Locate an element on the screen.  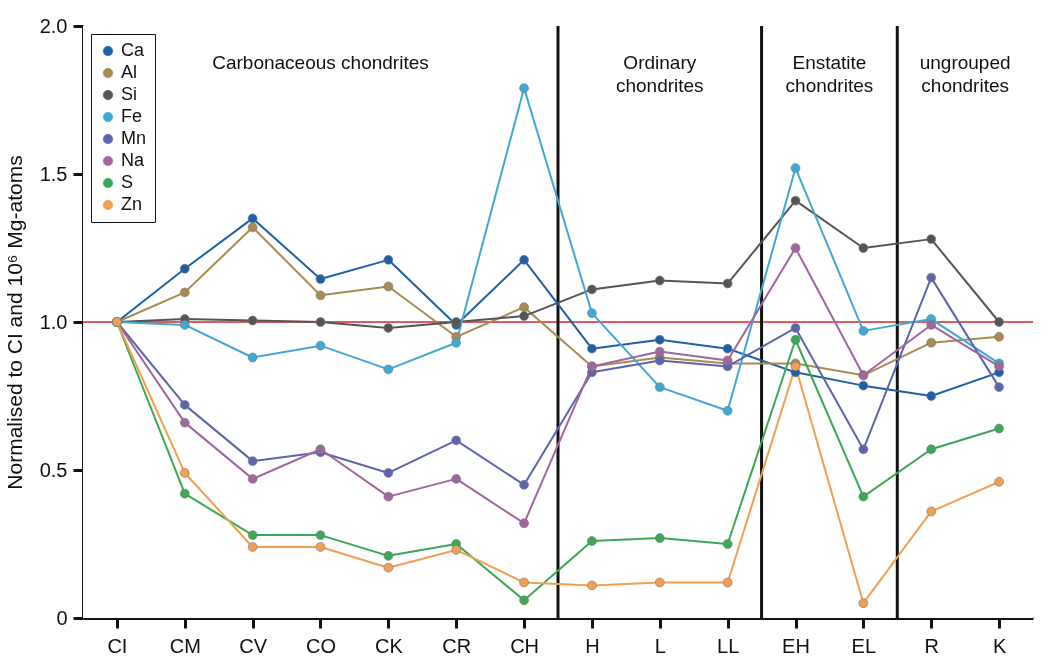
band-label: Carbonaceous chondrites is located at coordinates (320, 62).